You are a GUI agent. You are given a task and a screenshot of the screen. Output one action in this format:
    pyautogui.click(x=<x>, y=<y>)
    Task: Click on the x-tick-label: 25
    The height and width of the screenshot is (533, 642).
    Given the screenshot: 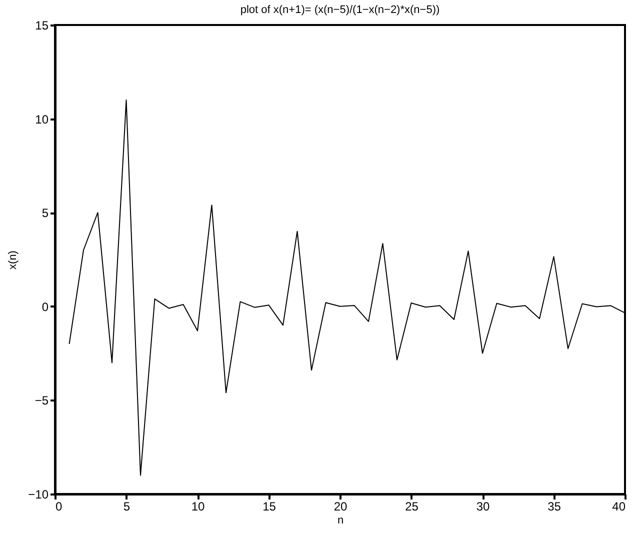 What is the action you would take?
    pyautogui.click(x=412, y=507)
    